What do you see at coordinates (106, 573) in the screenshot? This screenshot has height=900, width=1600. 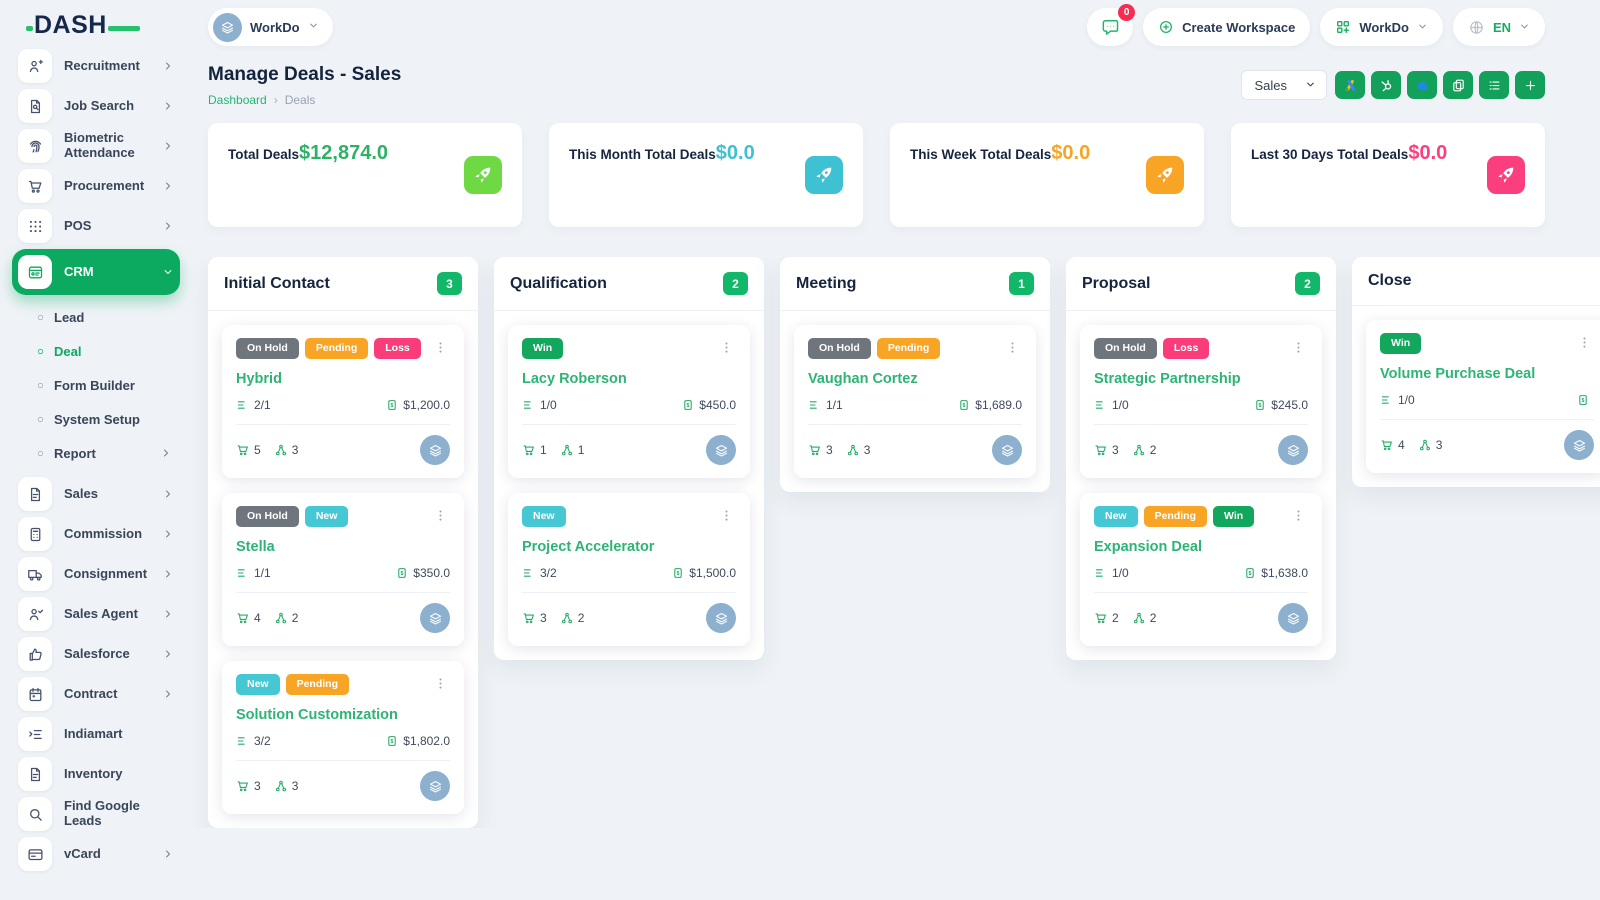 I see `sidebar-item-label: Consignment` at bounding box center [106, 573].